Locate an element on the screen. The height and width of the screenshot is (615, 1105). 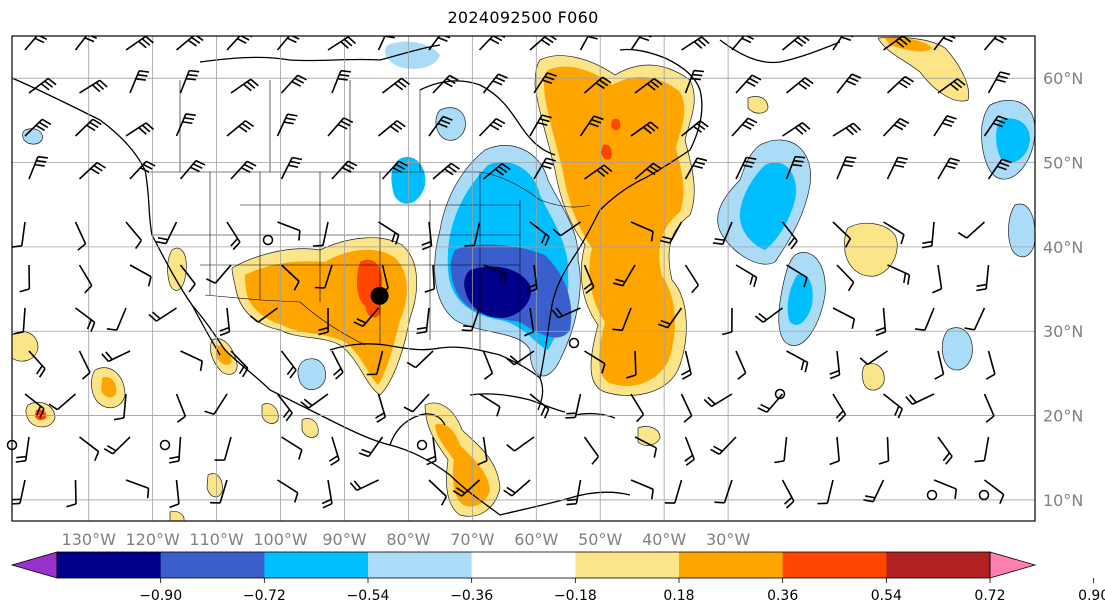
colorbar-extend-low is located at coordinates (34, 565).